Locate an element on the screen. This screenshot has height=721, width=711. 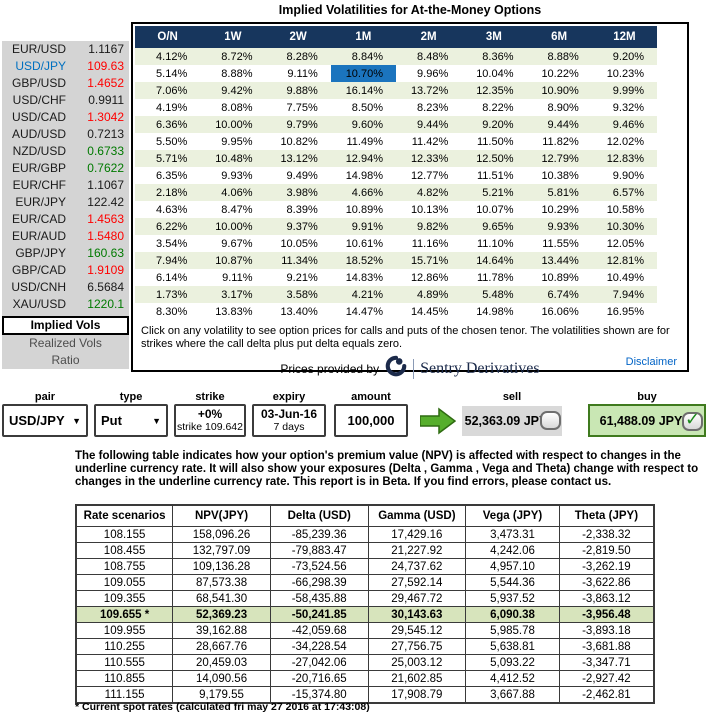
vol-cell: 11.55% is located at coordinates (560, 243).